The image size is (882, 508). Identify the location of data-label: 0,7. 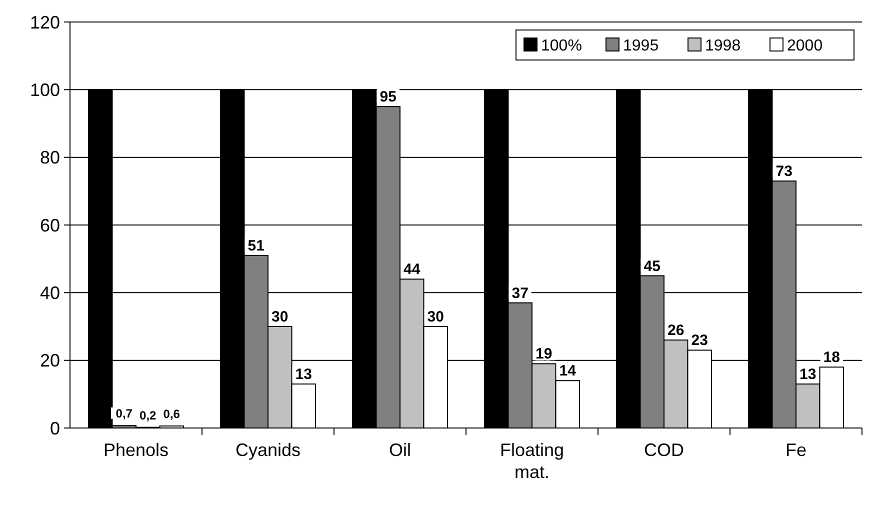
(124, 413).